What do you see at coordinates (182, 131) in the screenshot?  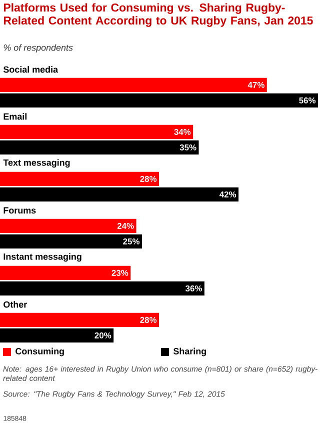 I see `data-label: 34%` at bounding box center [182, 131].